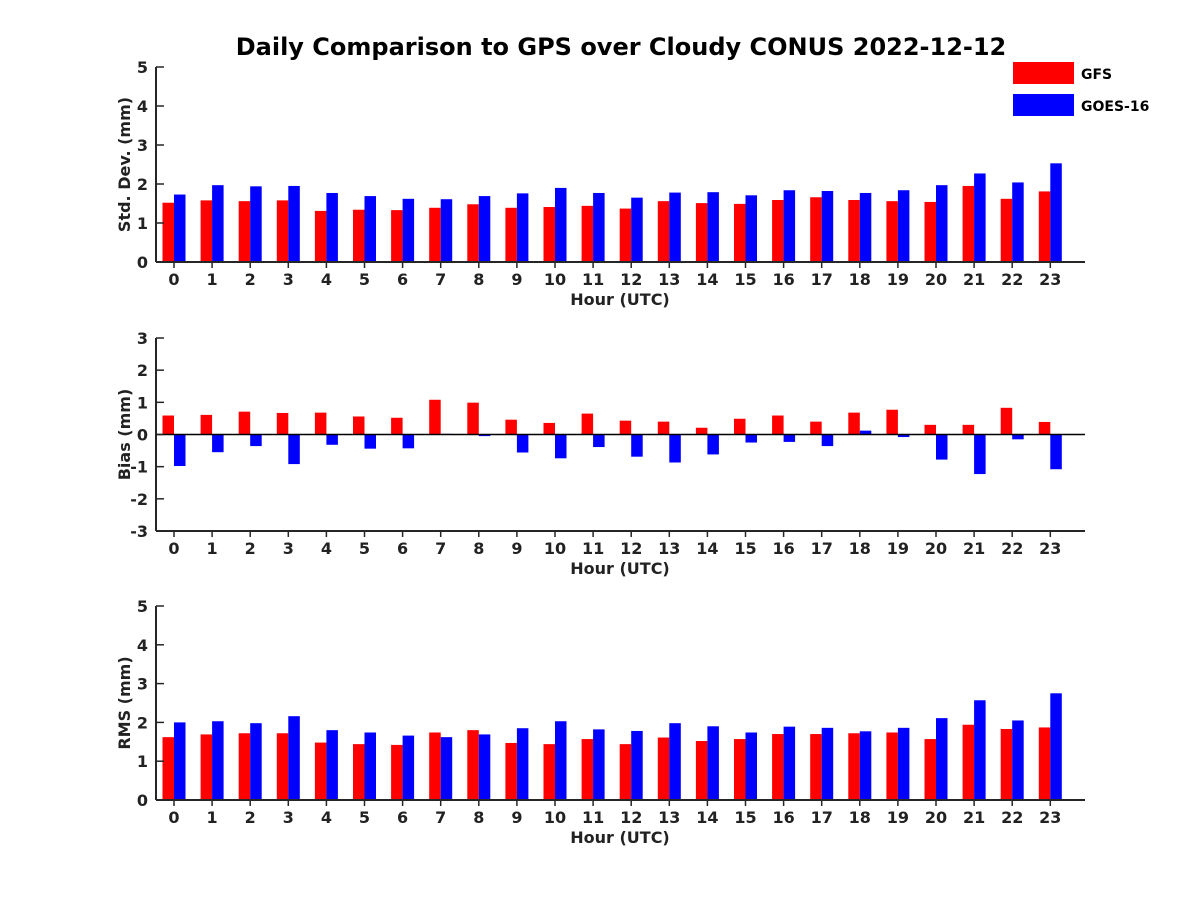  Describe the element at coordinates (974, 548) in the screenshot. I see `bias-xtick-label: 21` at that location.